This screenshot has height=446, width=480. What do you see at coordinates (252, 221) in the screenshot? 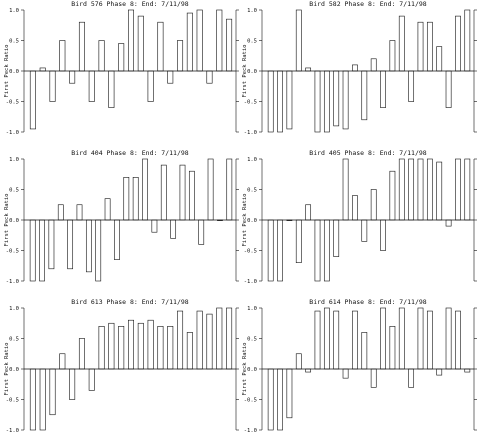
I see `y-tick-label: 0.0` at bounding box center [252, 221].